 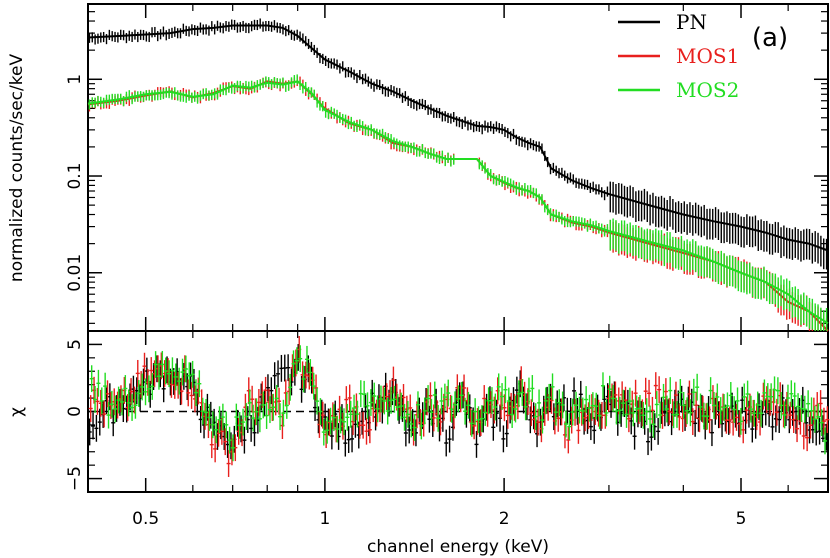 What do you see at coordinates (691, 22) in the screenshot?
I see `legend-label-pn: PN` at bounding box center [691, 22].